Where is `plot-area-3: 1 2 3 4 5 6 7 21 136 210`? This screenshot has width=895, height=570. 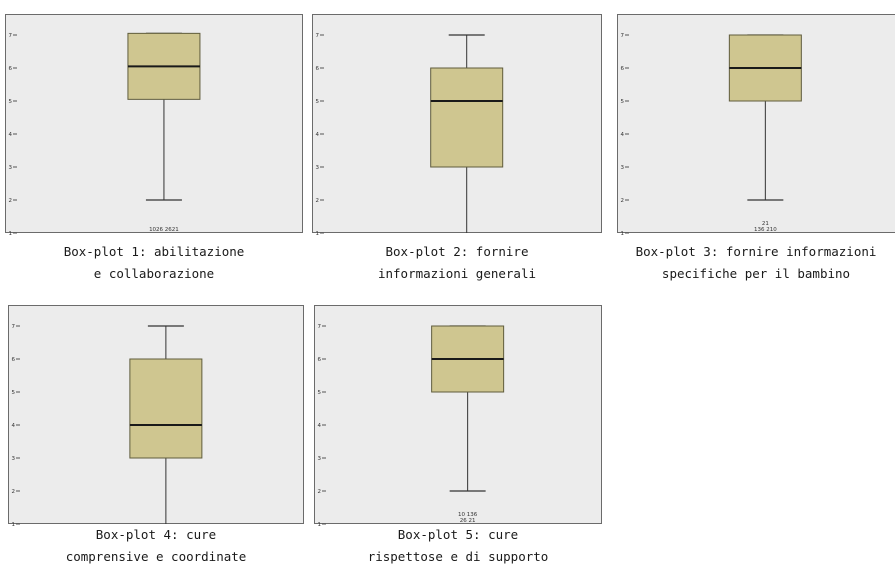 plot-area-3: 1 2 3 4 5 6 7 21 136 210 is located at coordinates (756, 125).